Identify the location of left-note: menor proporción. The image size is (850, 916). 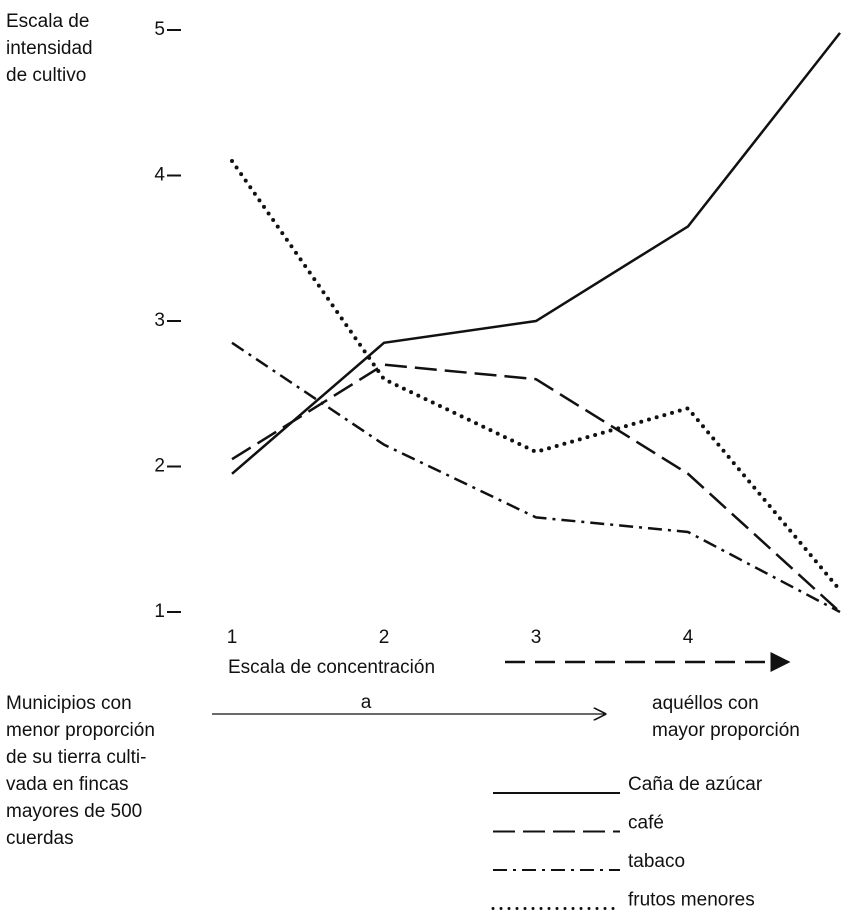
(80, 730).